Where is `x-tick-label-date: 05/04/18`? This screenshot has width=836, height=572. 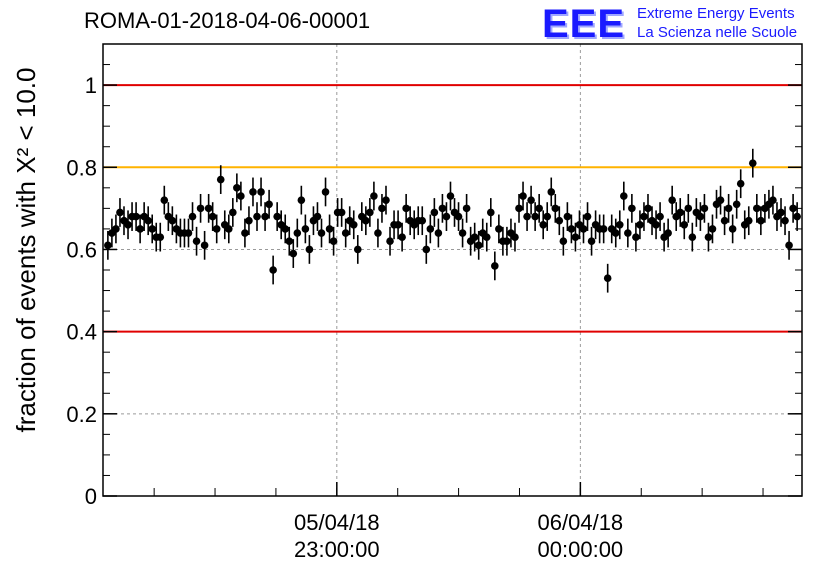
x-tick-label-date: 05/04/18 is located at coordinates (337, 522).